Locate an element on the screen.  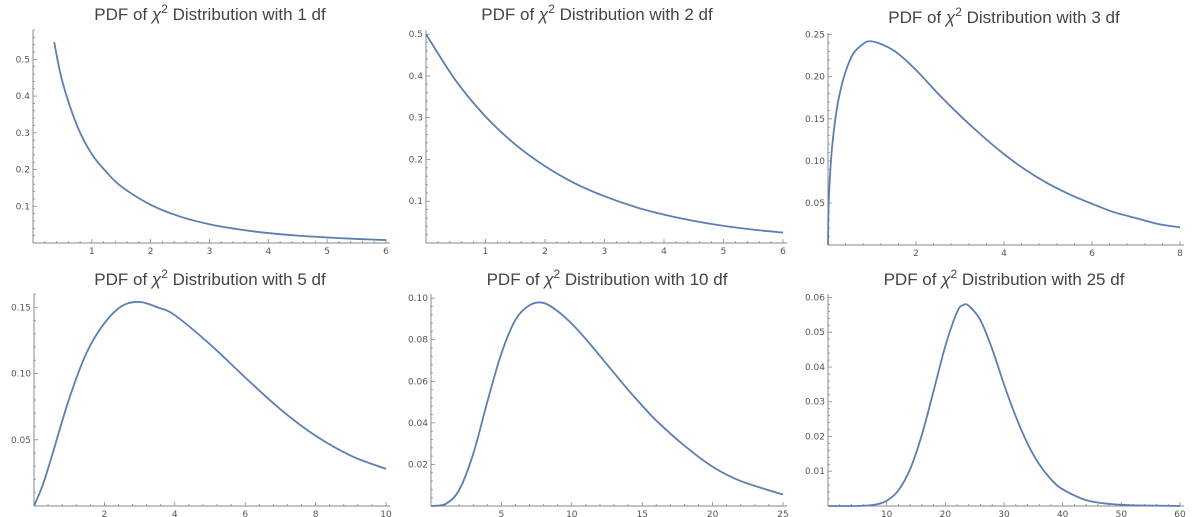
y-tick-label-10df-0: 0.02 is located at coordinates (418, 465).